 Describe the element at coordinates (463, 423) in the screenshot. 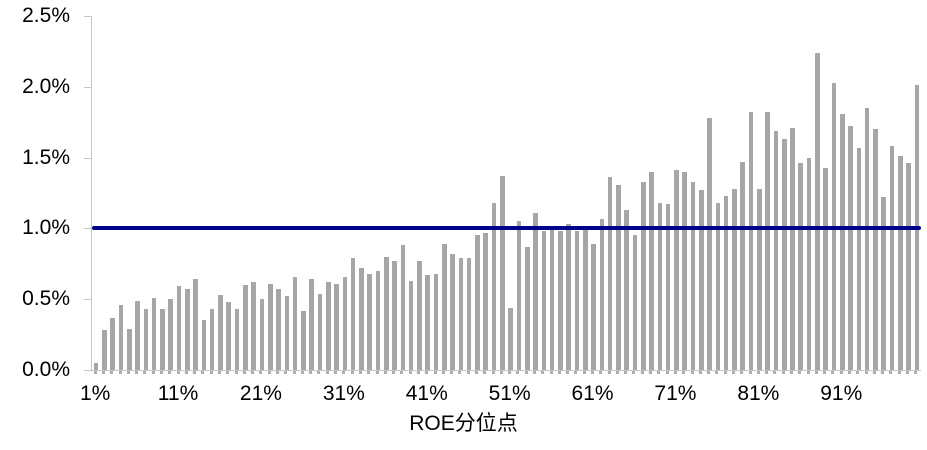

I see `x-axis-title: ROE分位点` at that location.